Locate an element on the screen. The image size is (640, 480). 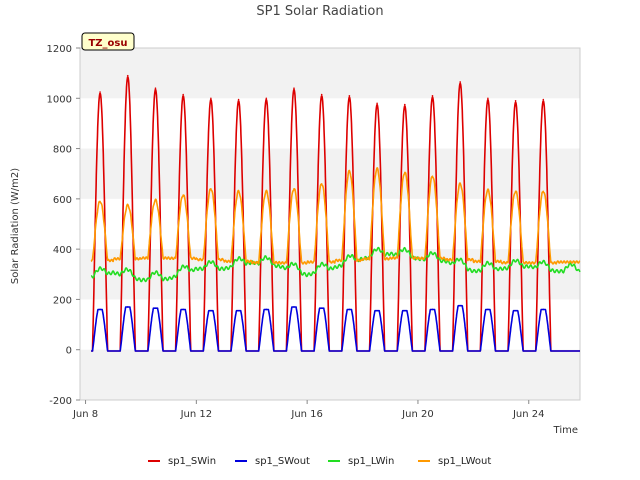
x-tick-label: Jun 24 is located at coordinates (528, 414).